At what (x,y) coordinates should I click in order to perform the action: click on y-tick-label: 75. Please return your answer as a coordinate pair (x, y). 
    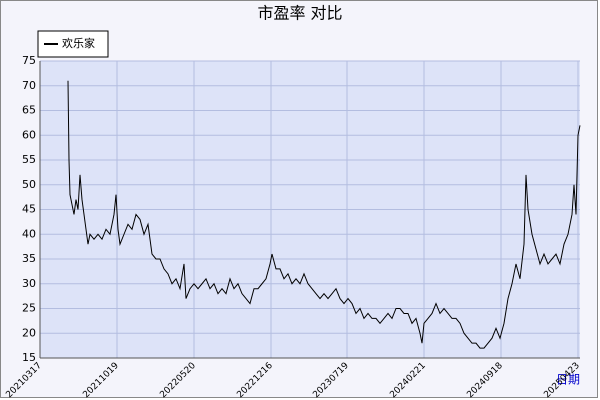
    Looking at the image, I should click on (29, 60).